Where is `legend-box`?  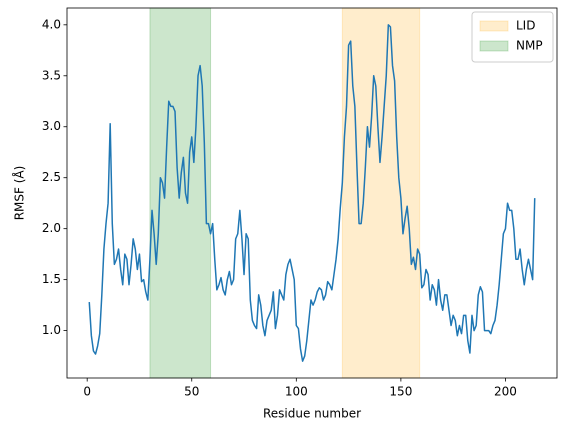
legend-box is located at coordinates (512, 37).